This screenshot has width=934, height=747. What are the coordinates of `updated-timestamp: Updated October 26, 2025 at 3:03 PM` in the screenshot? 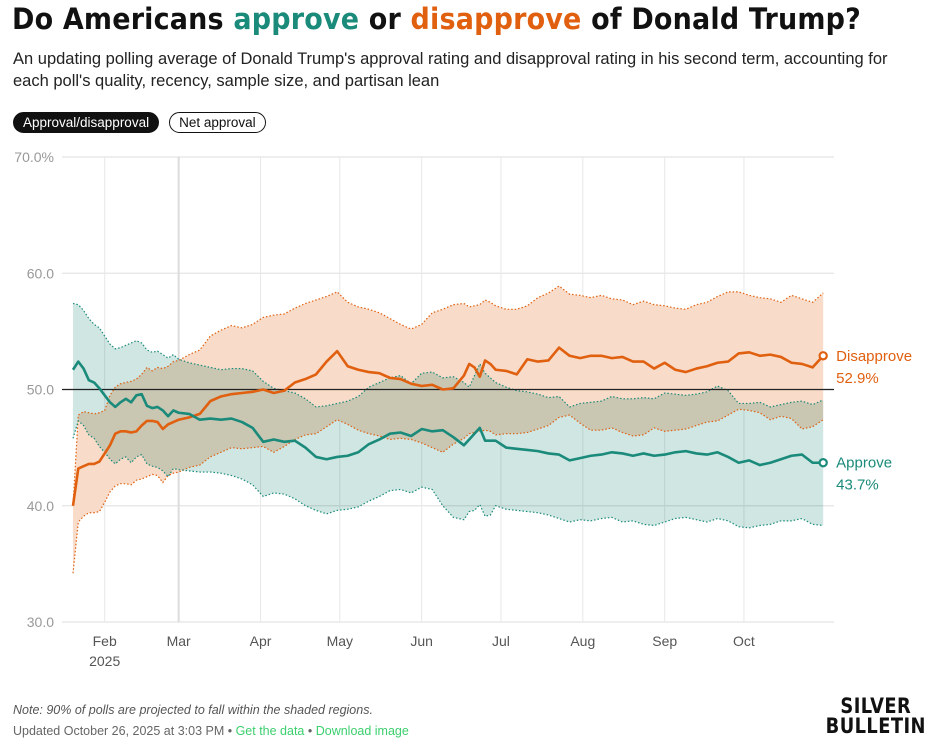 It's located at (119, 731).